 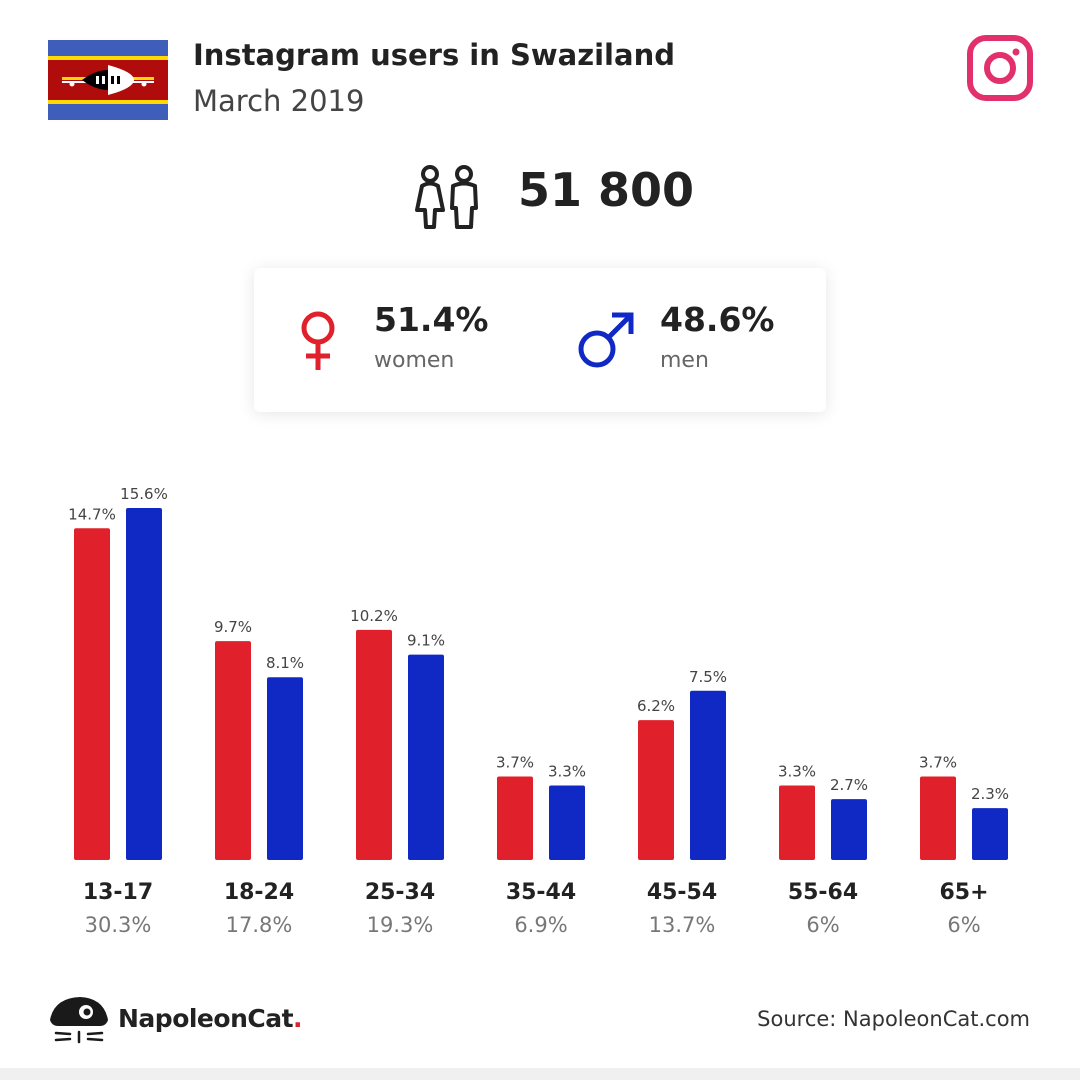 I want to click on age-group-total-55-64: 6%, so click(x=822, y=925).